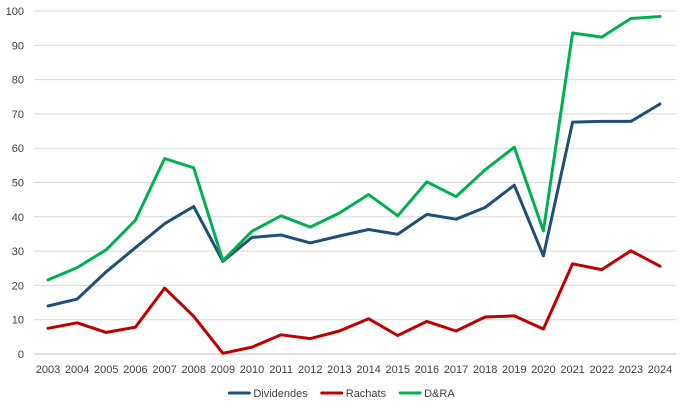 The height and width of the screenshot is (406, 684). I want to click on x-tick-label: 2007, so click(164, 370).